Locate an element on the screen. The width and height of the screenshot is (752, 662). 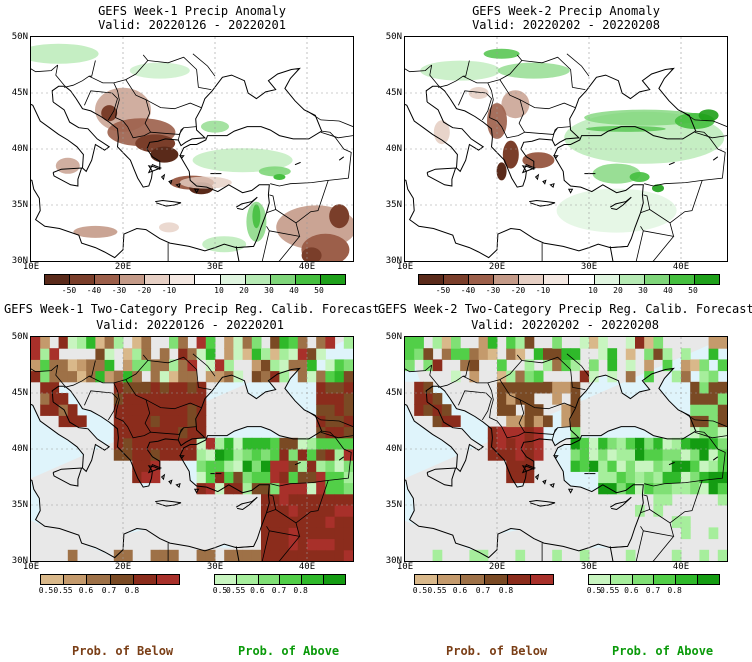
panel4-below-colorbar is located at coordinates (484, 579).